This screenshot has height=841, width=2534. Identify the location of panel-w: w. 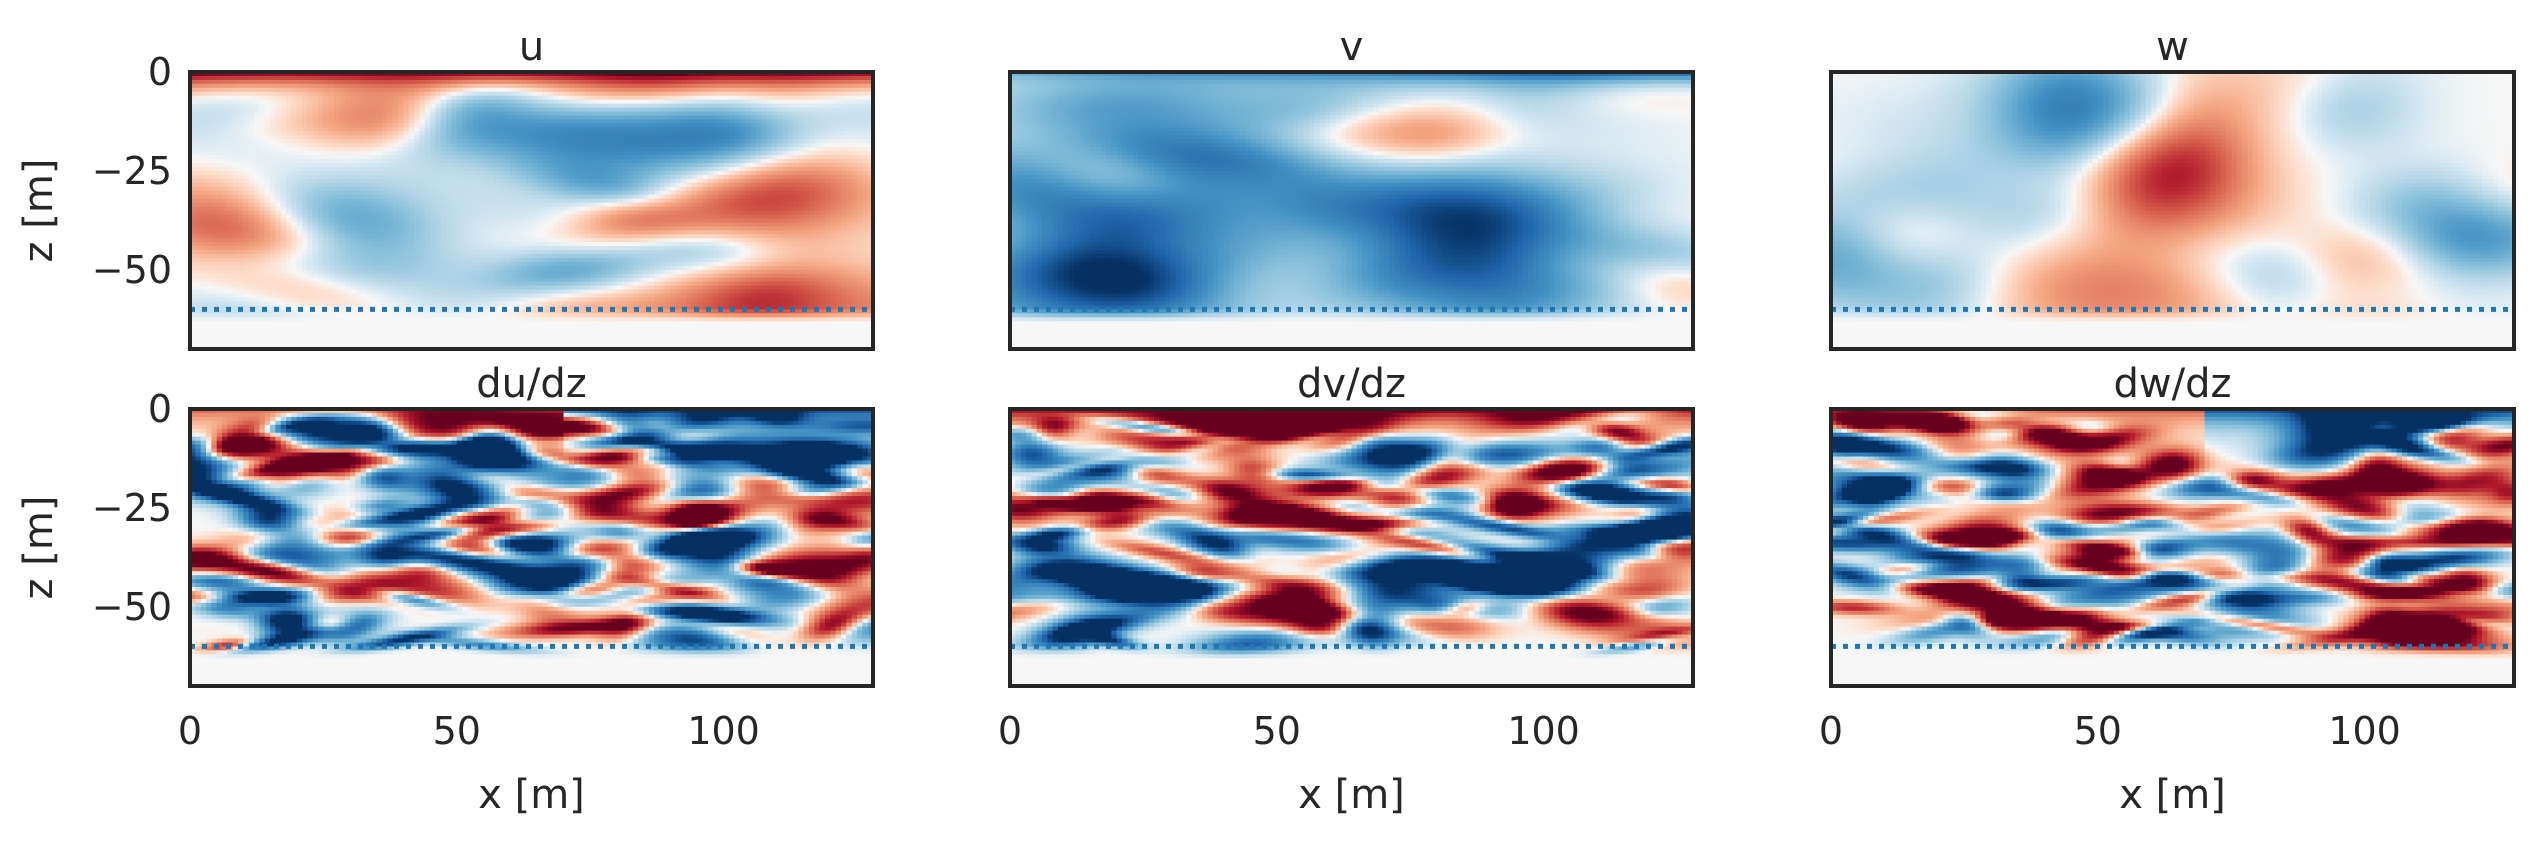
(2172, 187).